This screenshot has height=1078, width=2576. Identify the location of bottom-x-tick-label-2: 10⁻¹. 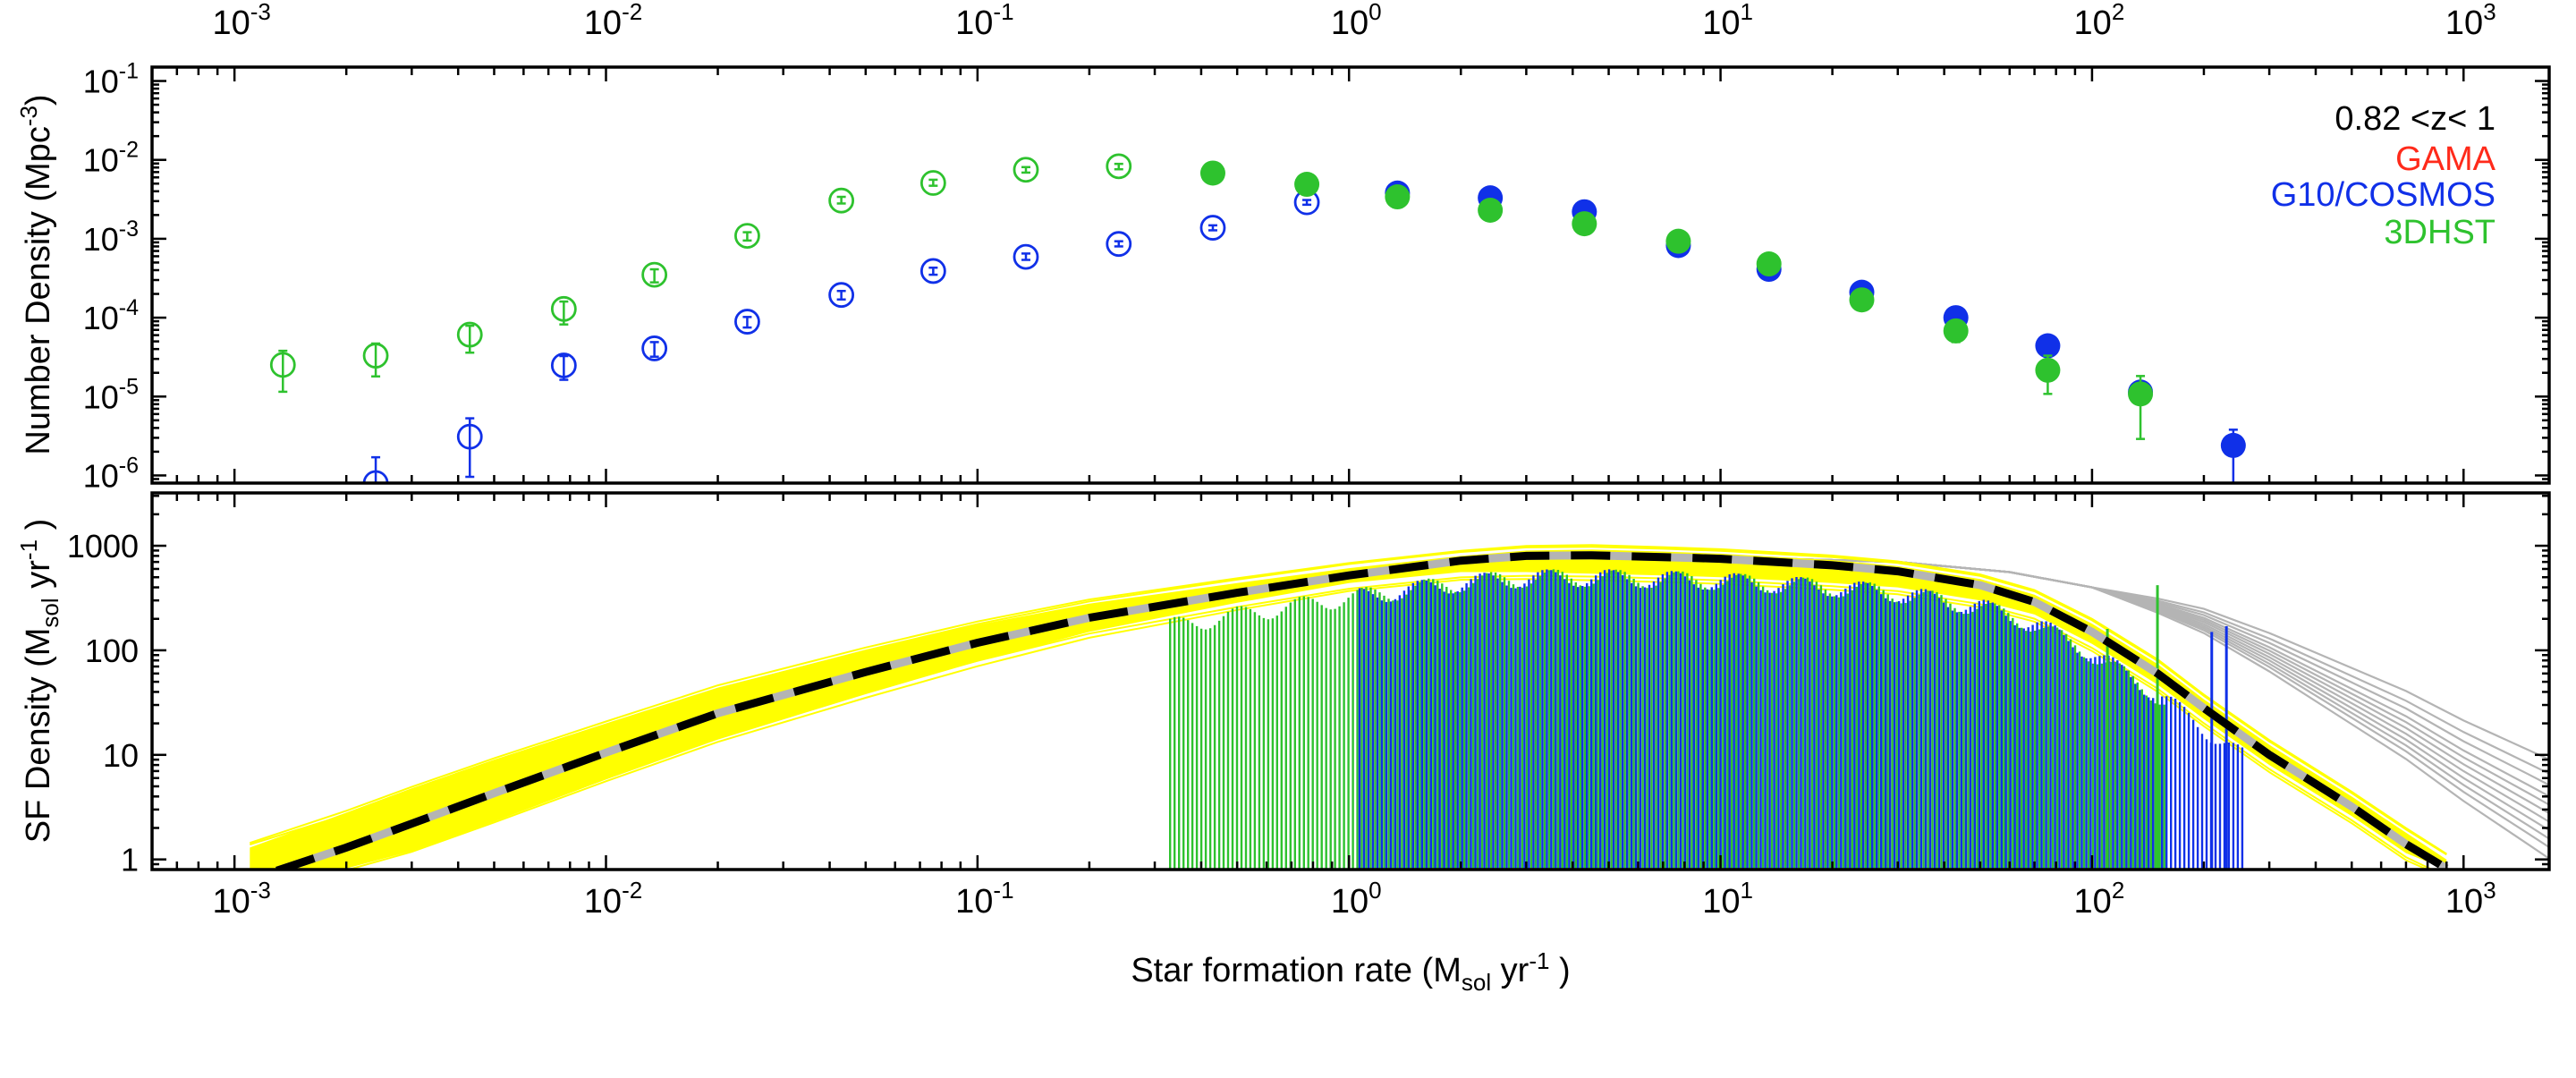
(984, 899).